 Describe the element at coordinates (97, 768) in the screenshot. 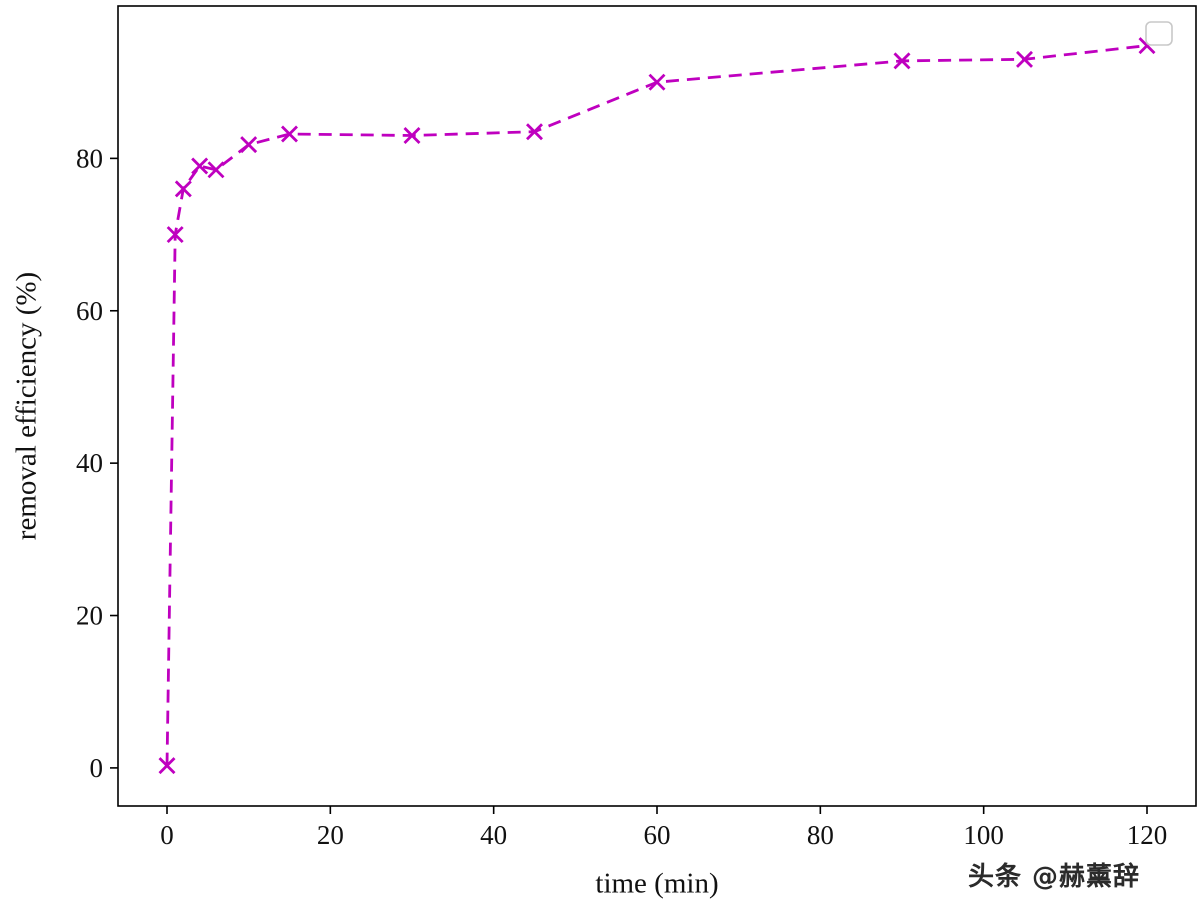

I see `y-tick-label: 0` at that location.